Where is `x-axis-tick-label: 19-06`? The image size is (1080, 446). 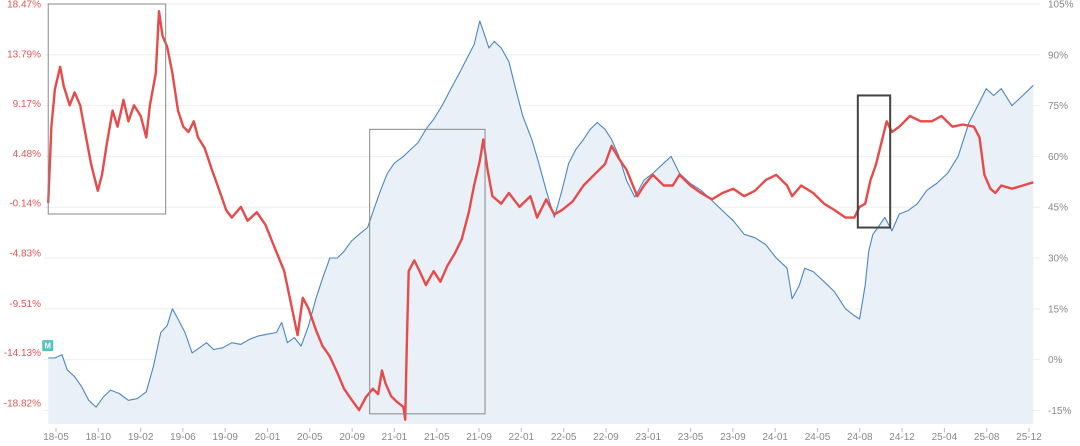
x-axis-tick-label: 19-06 is located at coordinates (183, 437).